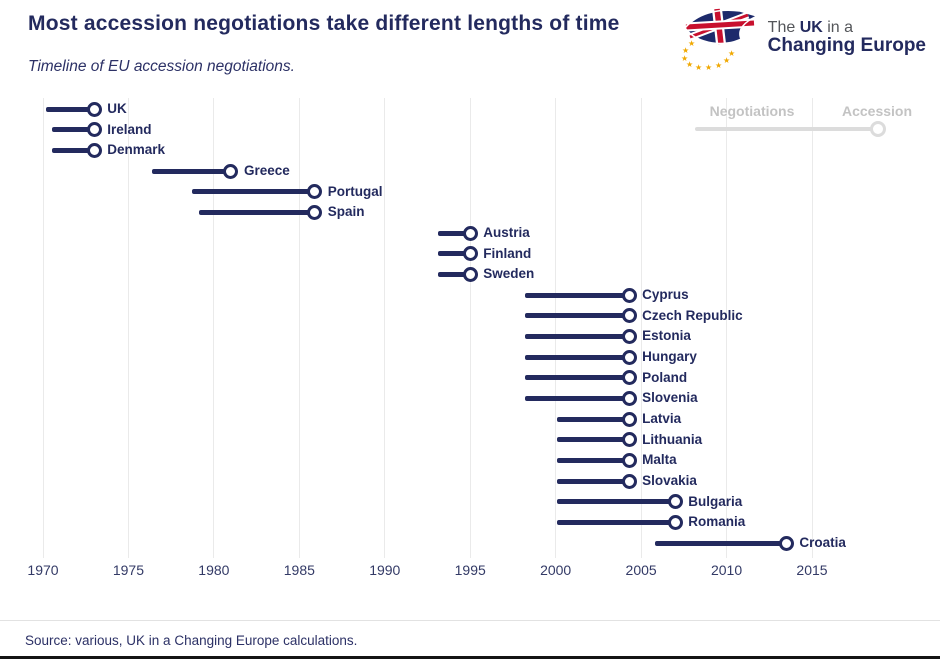 This screenshot has width=940, height=659. Describe the element at coordinates (629, 357) in the screenshot. I see `accession-marker-hungary` at that location.